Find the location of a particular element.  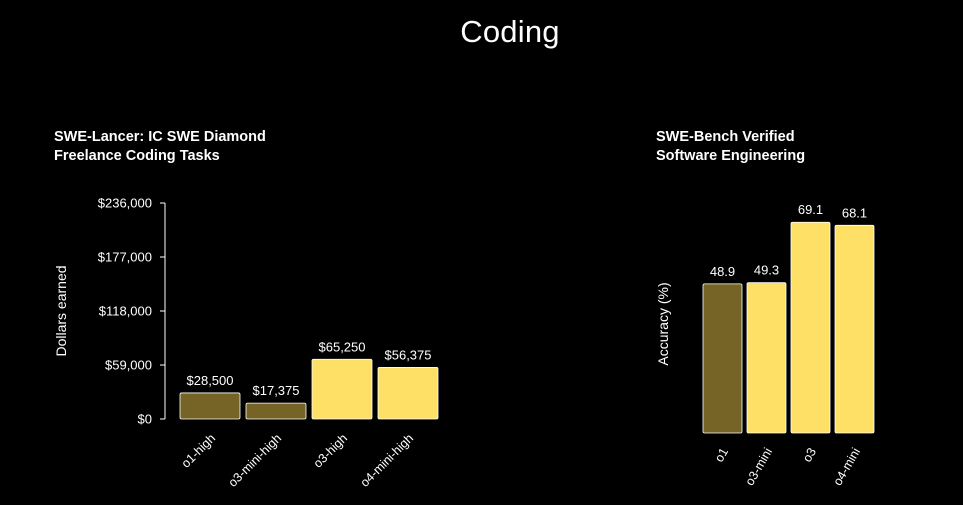

swe-lancer-category-label-o3-mini-high: o3-mini-high is located at coordinates (255, 460).